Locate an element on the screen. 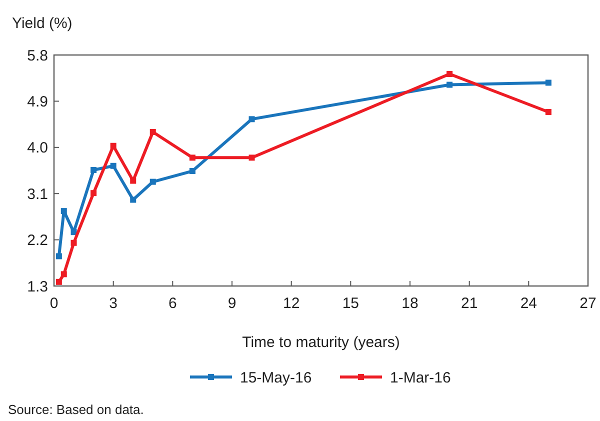  x-tick-label: 15 is located at coordinates (351, 303).